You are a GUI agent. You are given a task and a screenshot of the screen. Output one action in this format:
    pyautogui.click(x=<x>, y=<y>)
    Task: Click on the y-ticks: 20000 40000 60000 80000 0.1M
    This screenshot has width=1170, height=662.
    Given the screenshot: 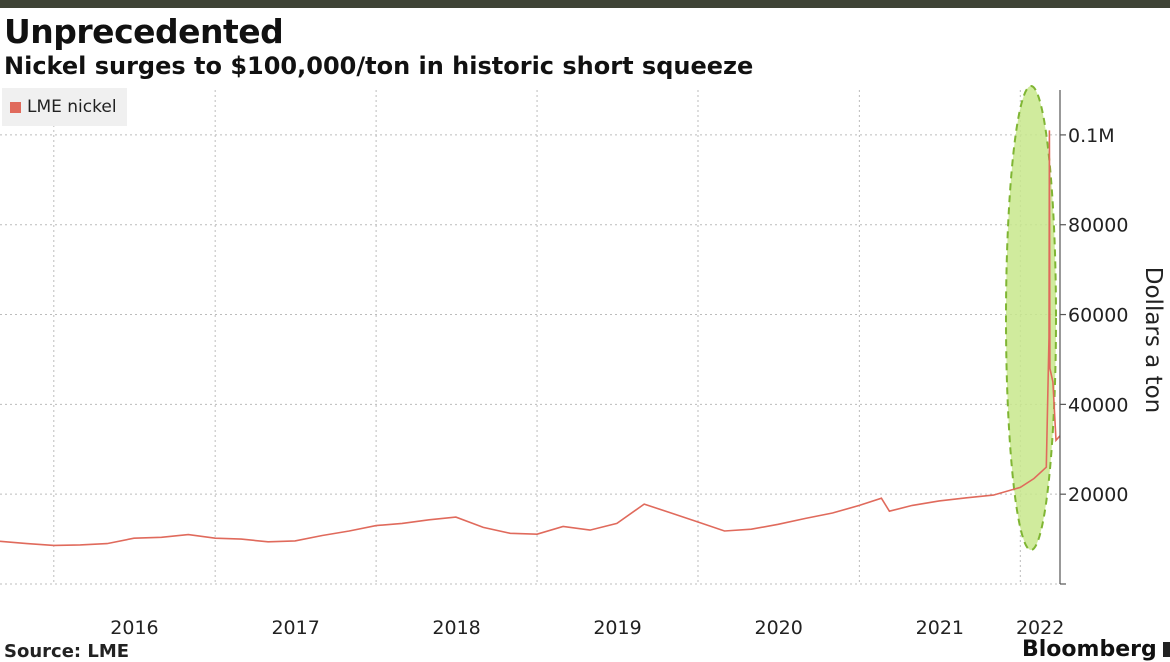 What is the action you would take?
    pyautogui.click(x=1094, y=355)
    